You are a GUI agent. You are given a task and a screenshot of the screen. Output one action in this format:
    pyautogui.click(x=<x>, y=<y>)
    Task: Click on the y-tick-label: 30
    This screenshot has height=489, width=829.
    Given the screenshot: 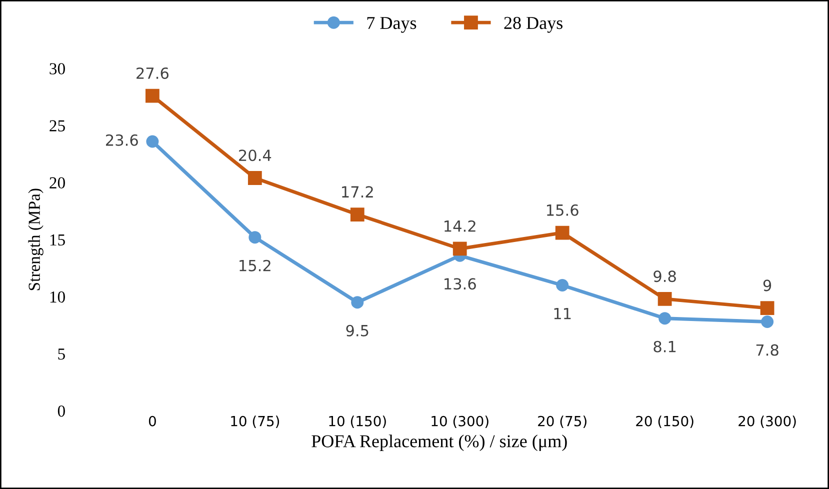 What is the action you would take?
    pyautogui.click(x=57, y=68)
    